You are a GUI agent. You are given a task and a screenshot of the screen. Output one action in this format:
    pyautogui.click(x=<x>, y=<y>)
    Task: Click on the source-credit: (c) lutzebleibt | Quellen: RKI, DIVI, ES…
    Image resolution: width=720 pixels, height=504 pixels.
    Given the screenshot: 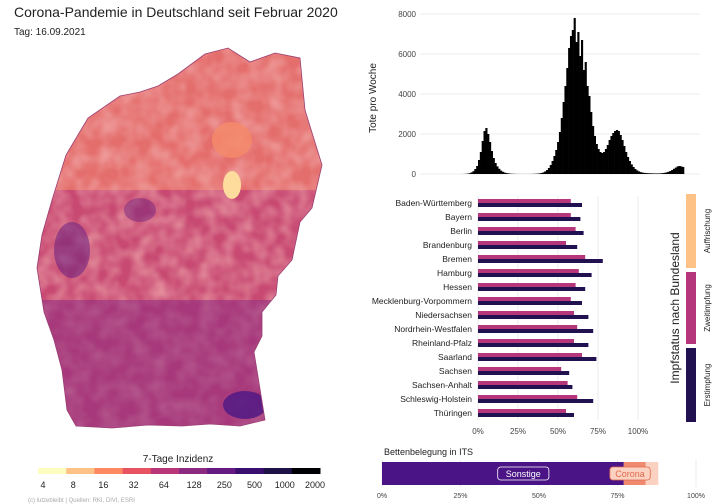 What is the action you would take?
    pyautogui.click(x=81, y=501)
    